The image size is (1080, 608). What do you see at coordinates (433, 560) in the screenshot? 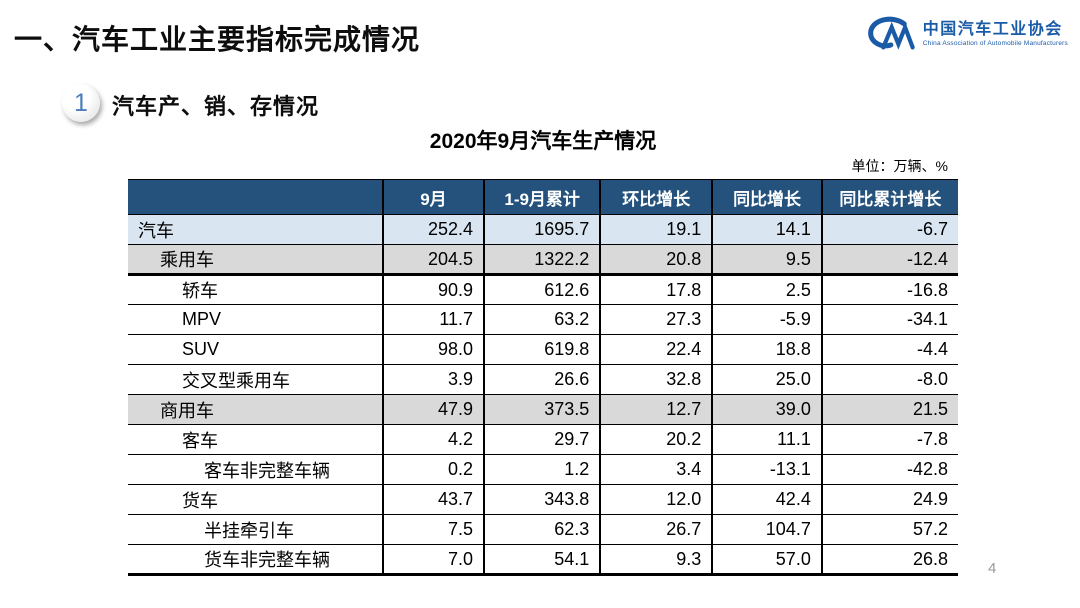
I see `value-cell: 7.0` at bounding box center [433, 560].